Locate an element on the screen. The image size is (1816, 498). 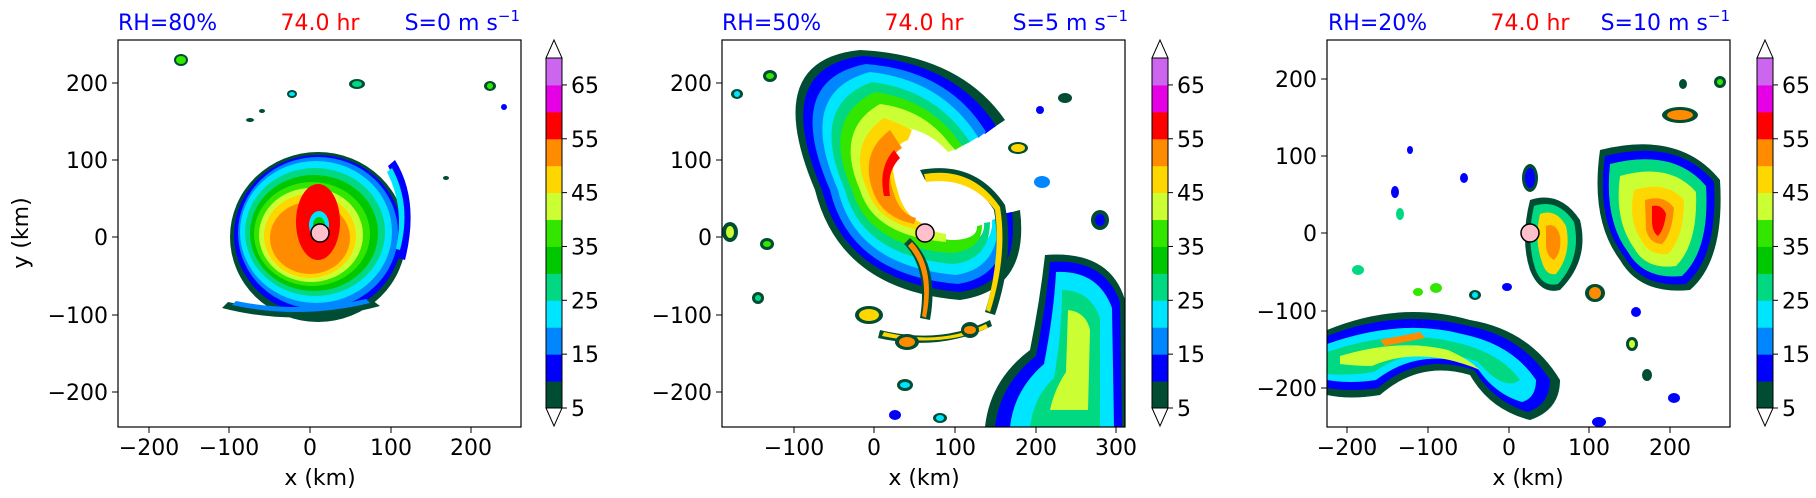
y-tick-label: 100 is located at coordinates (1296, 157).